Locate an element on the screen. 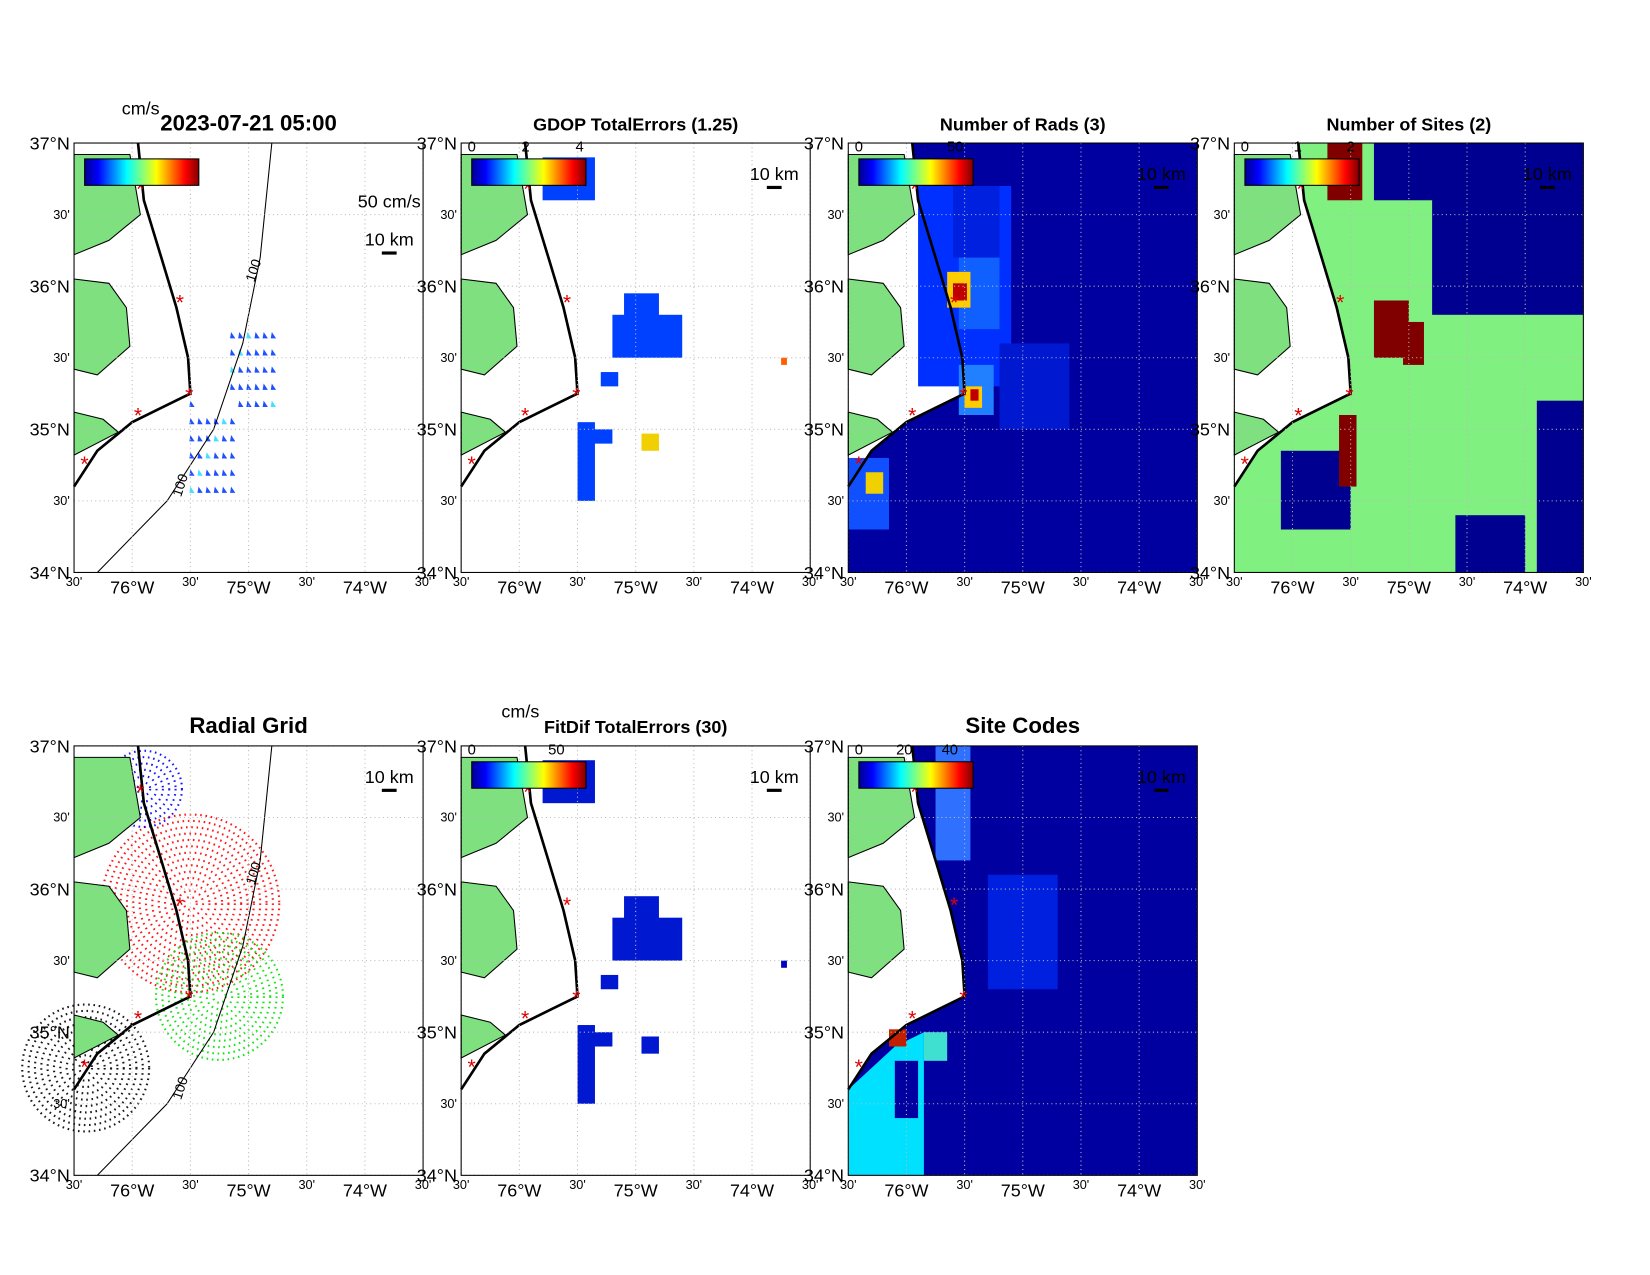  lon-label: 74°W is located at coordinates (1139, 588).